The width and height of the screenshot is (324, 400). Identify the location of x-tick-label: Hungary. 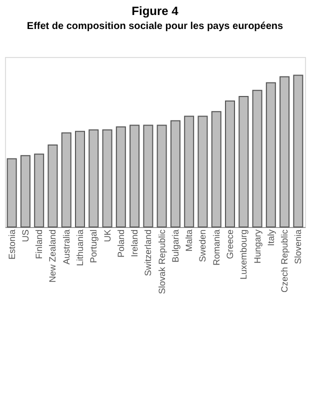
(257, 246).